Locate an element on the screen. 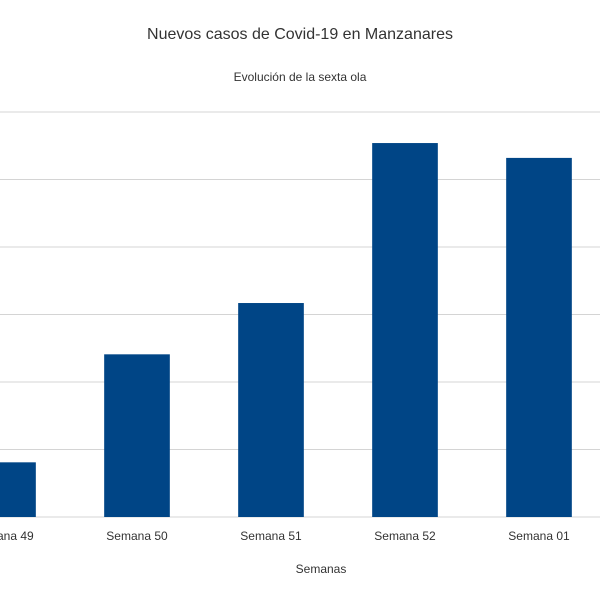  x-tick-label: Semana 50 is located at coordinates (137, 536).